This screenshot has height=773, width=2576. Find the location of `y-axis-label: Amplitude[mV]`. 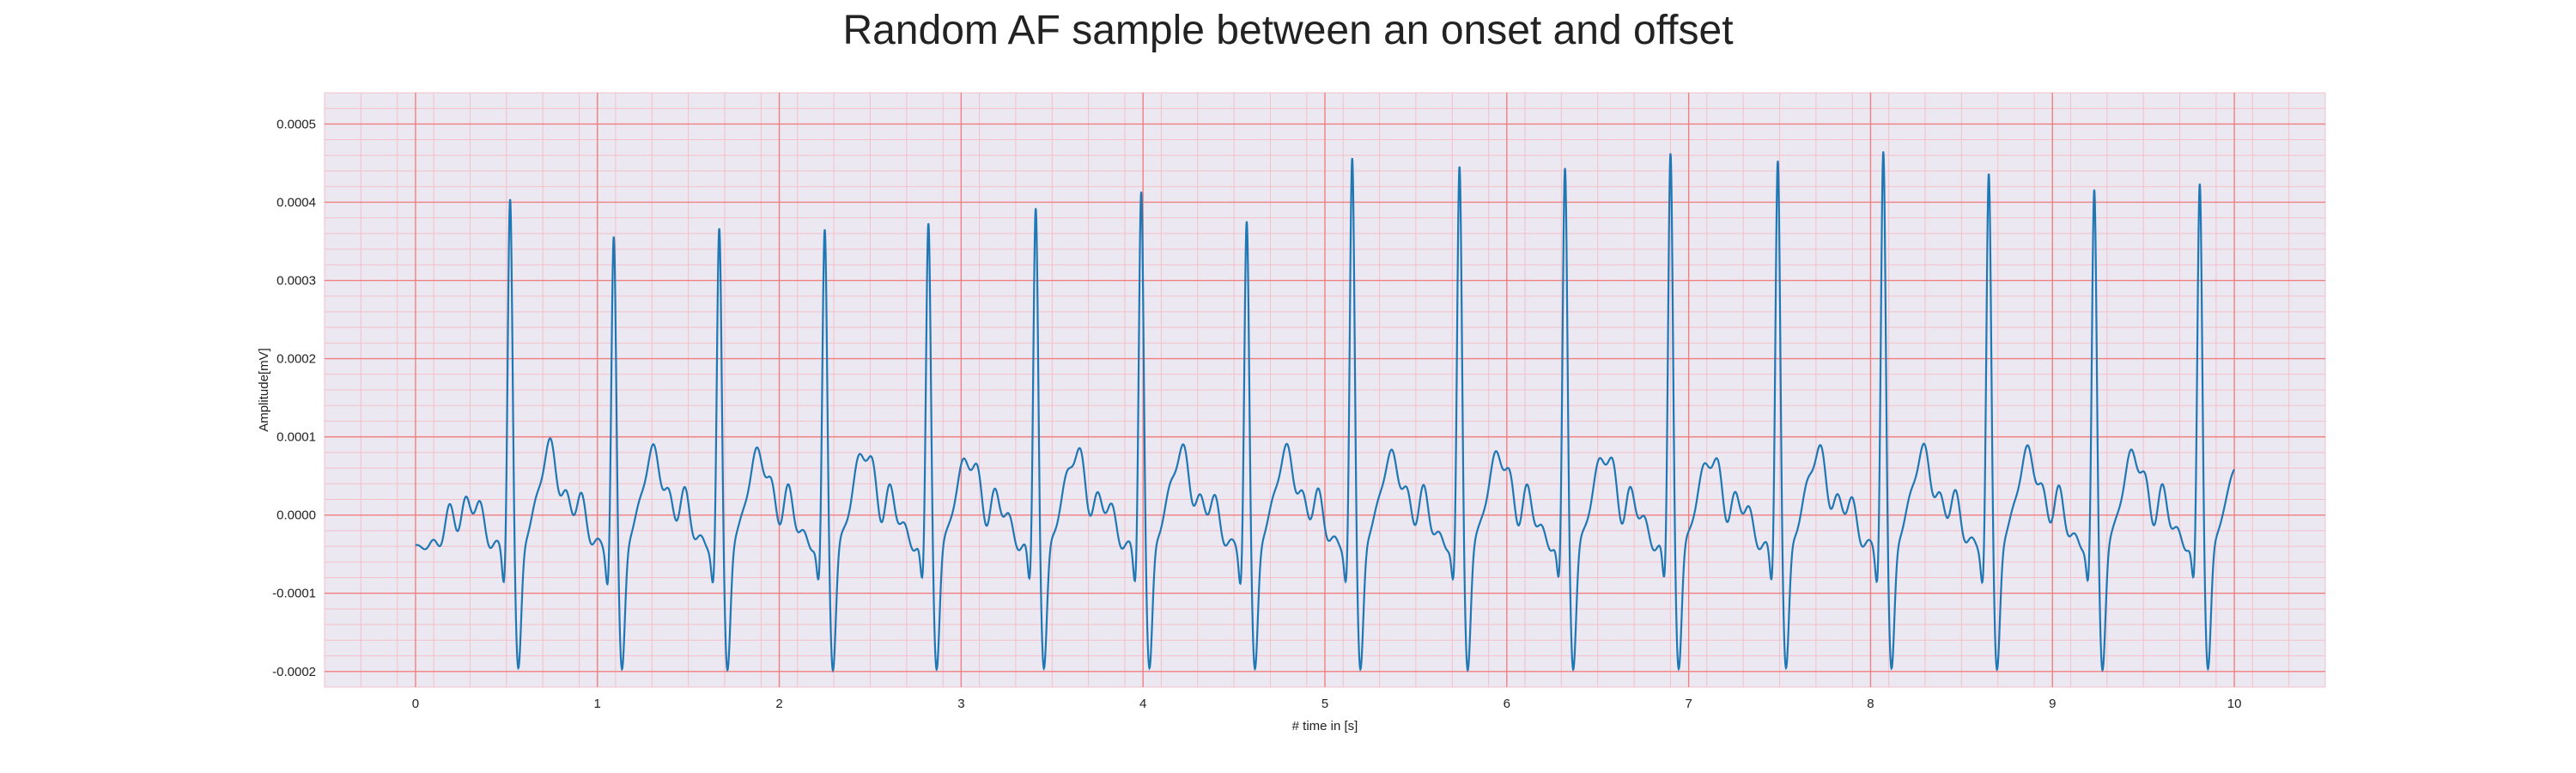

y-axis-label: Amplitude[mV] is located at coordinates (264, 390).